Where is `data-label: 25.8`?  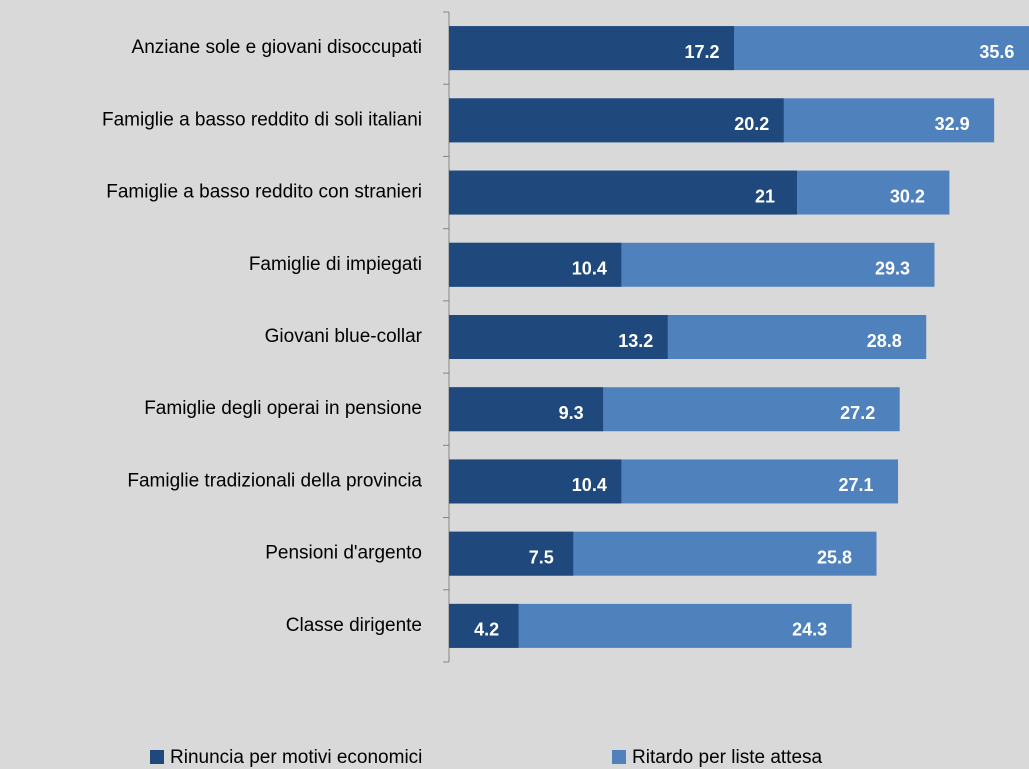
data-label: 25.8 is located at coordinates (834, 557).